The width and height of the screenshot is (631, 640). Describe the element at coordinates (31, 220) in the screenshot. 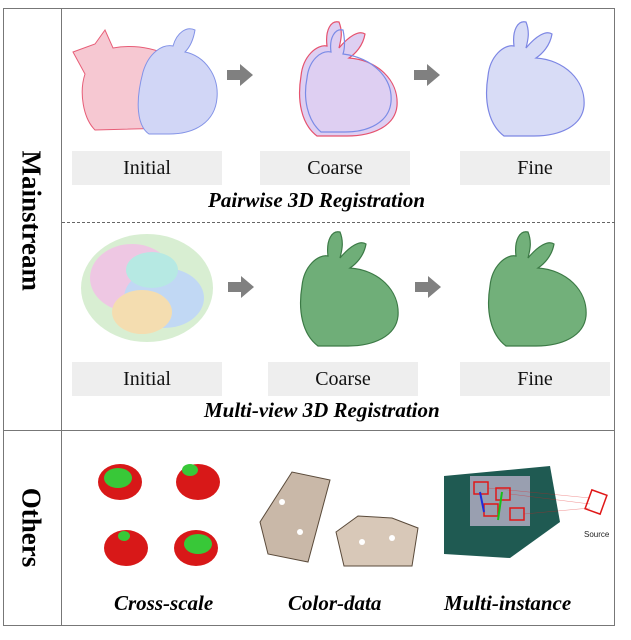

I see `mainstream-label: Mainstream` at that location.